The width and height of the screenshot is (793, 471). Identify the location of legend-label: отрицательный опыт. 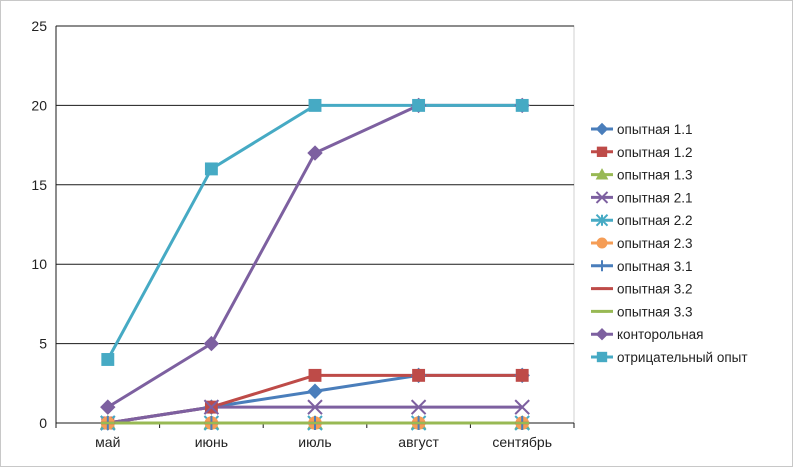
(682, 357).